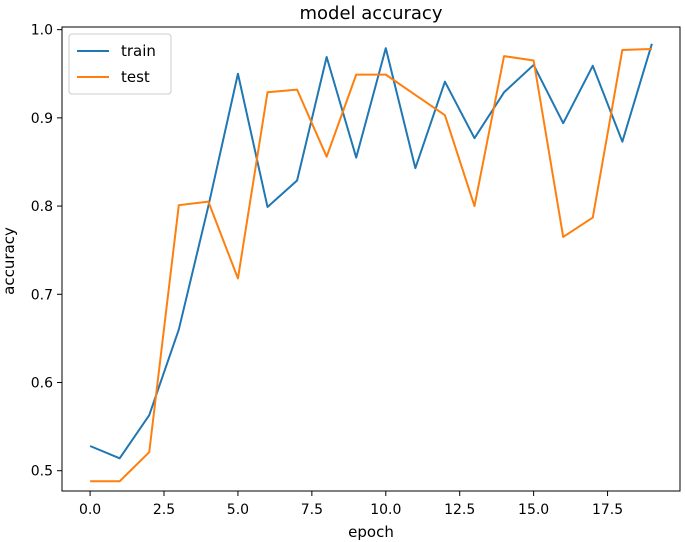  What do you see at coordinates (533, 510) in the screenshot?
I see `x-tick-label: 15.0` at bounding box center [533, 510].